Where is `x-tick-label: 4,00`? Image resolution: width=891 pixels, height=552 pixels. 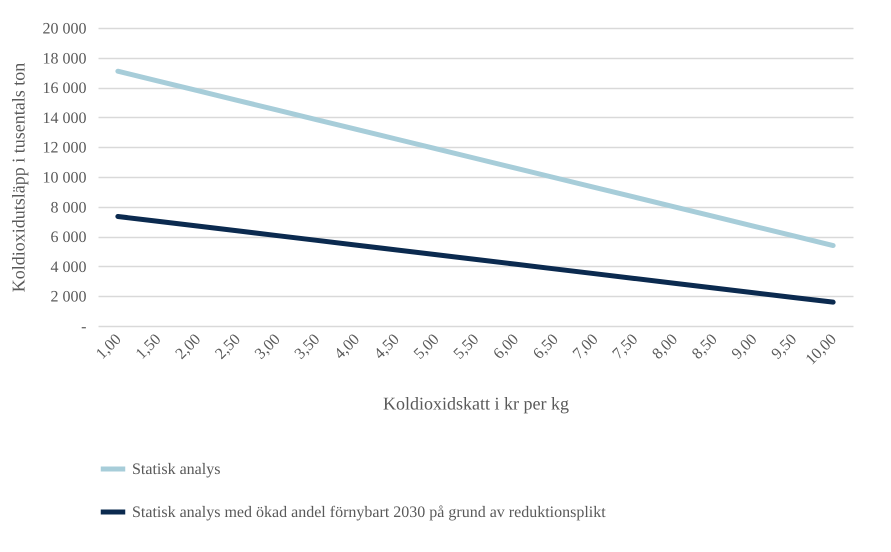 x-tick-label: 4,00 is located at coordinates (347, 346).